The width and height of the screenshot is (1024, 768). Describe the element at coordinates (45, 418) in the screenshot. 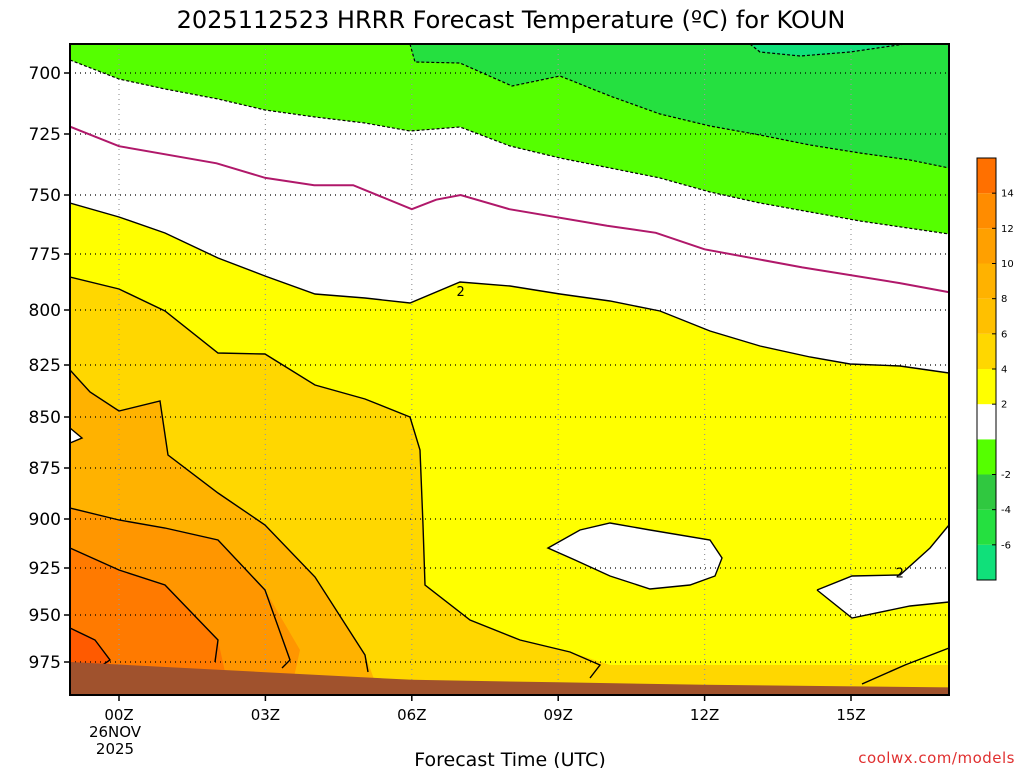

I see `y-tick-label: 850` at that location.